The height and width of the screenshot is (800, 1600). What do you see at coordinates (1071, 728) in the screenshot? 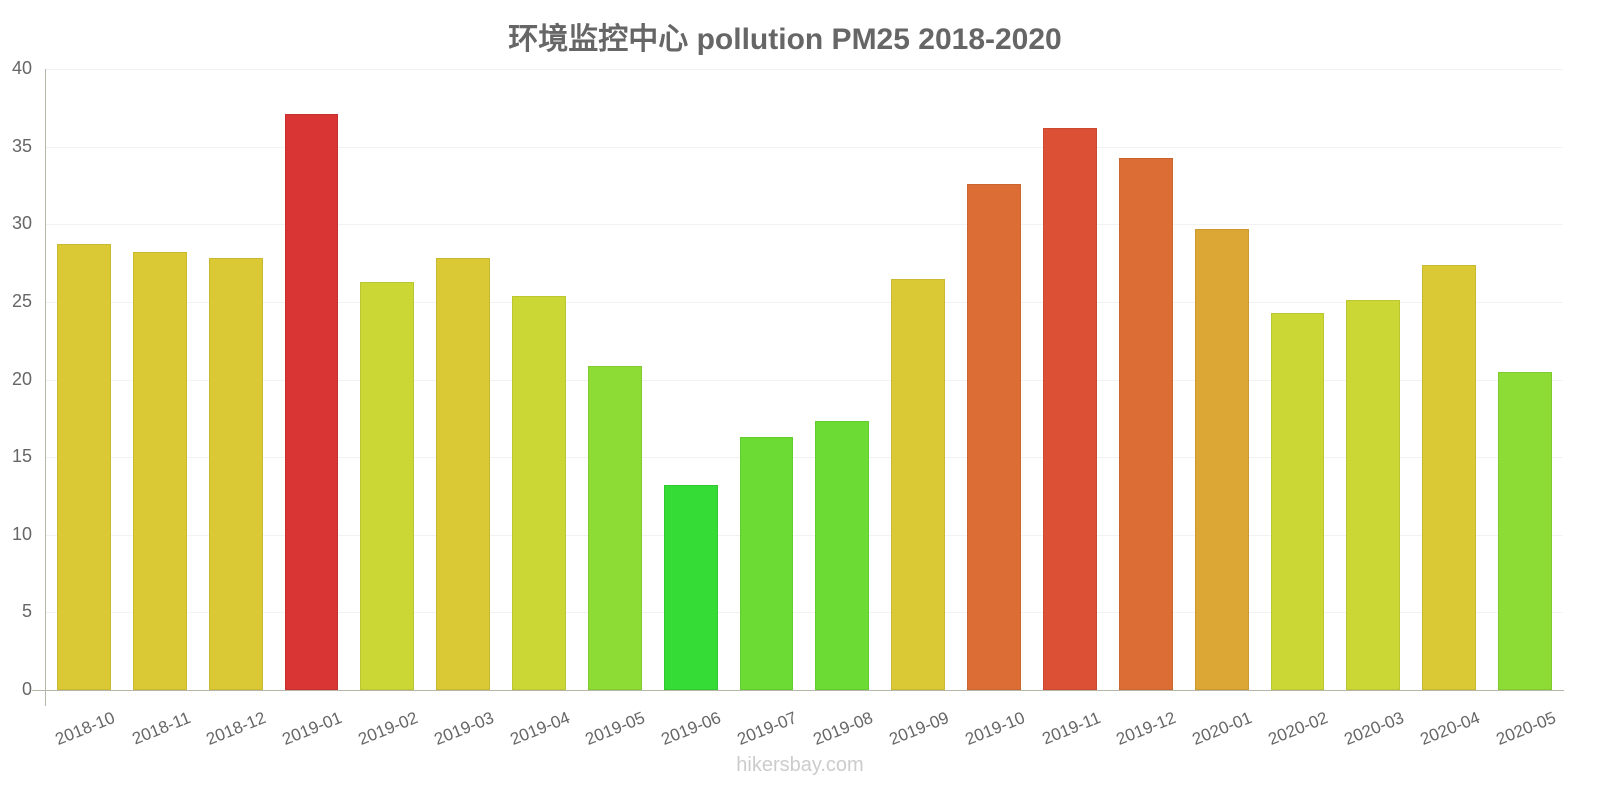
I see `x-tick-label: 2019-11` at bounding box center [1071, 728].